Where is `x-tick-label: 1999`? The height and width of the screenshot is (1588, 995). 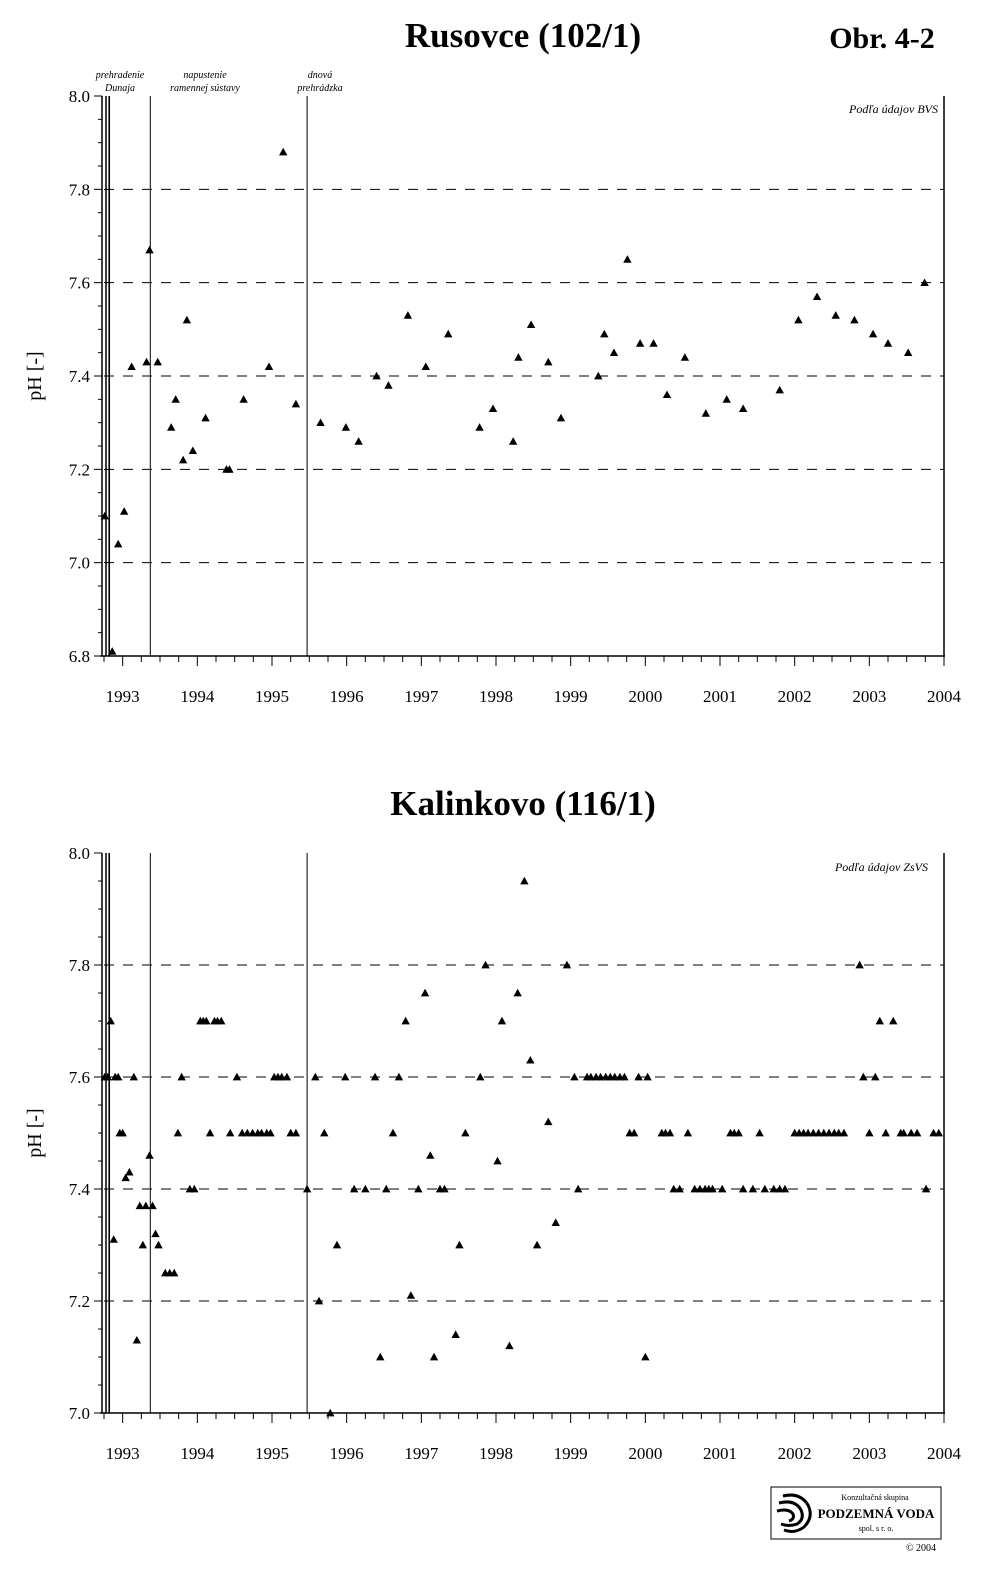
x-tick-label: 1999 is located at coordinates (571, 1453).